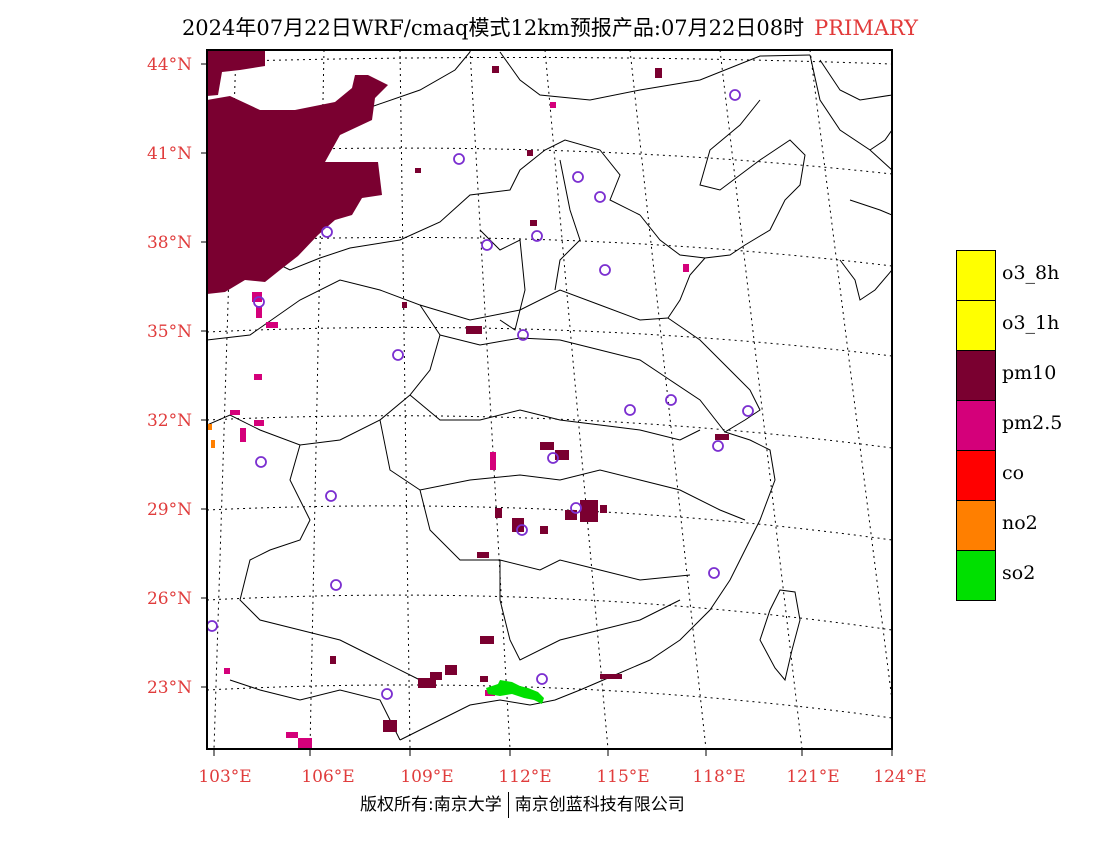 The width and height of the screenshot is (1100, 850). I want to click on legend-label: pm2.5, so click(1032, 423).